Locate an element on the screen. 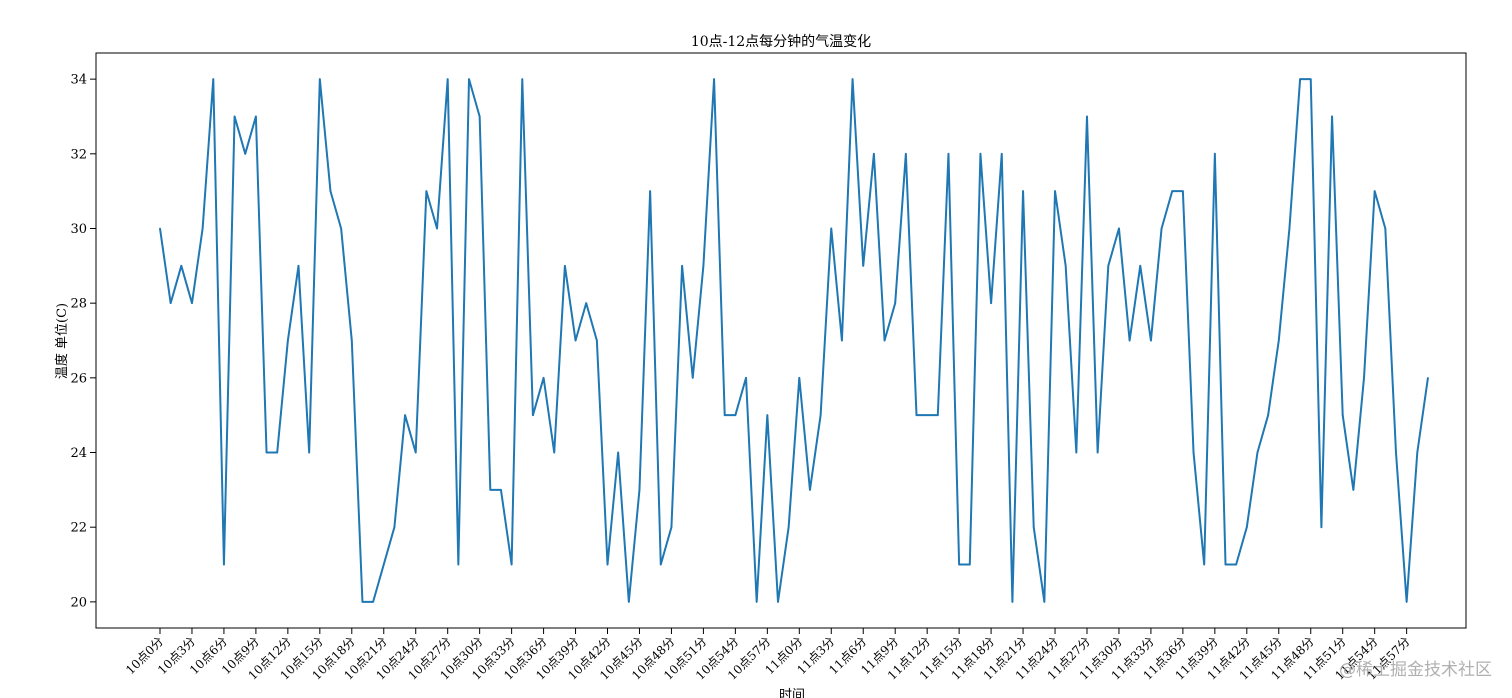 The height and width of the screenshot is (698, 1512). chart-title: 10点-12点每分钟的气温变化 is located at coordinates (781, 41).